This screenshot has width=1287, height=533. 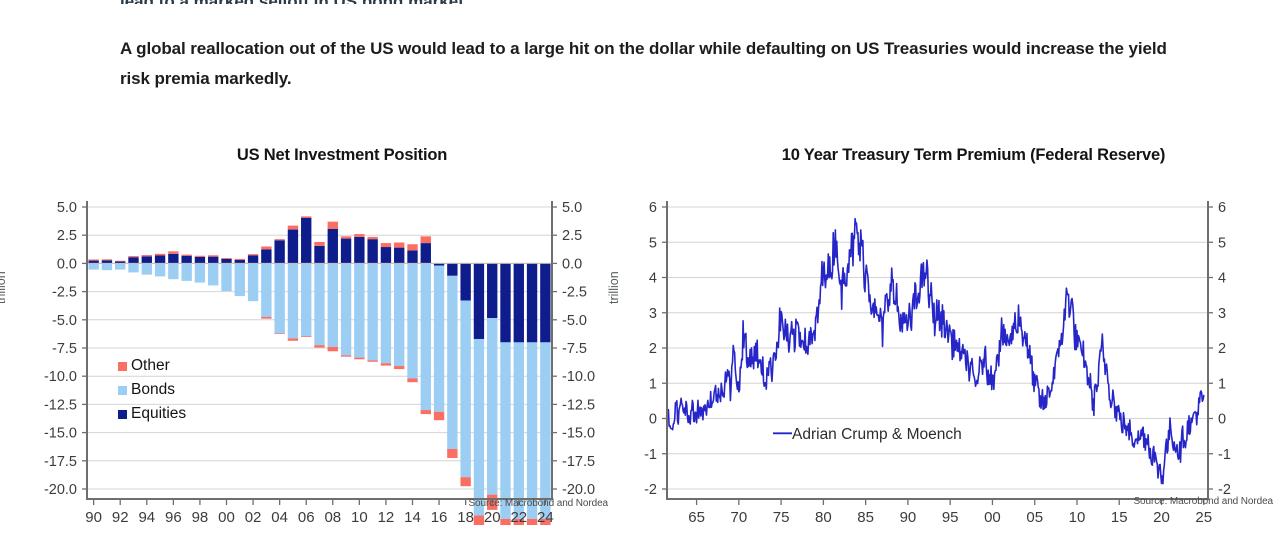 What do you see at coordinates (574, 349) in the screenshot?
I see `y-axis-label-right: -7.5` at bounding box center [574, 349].